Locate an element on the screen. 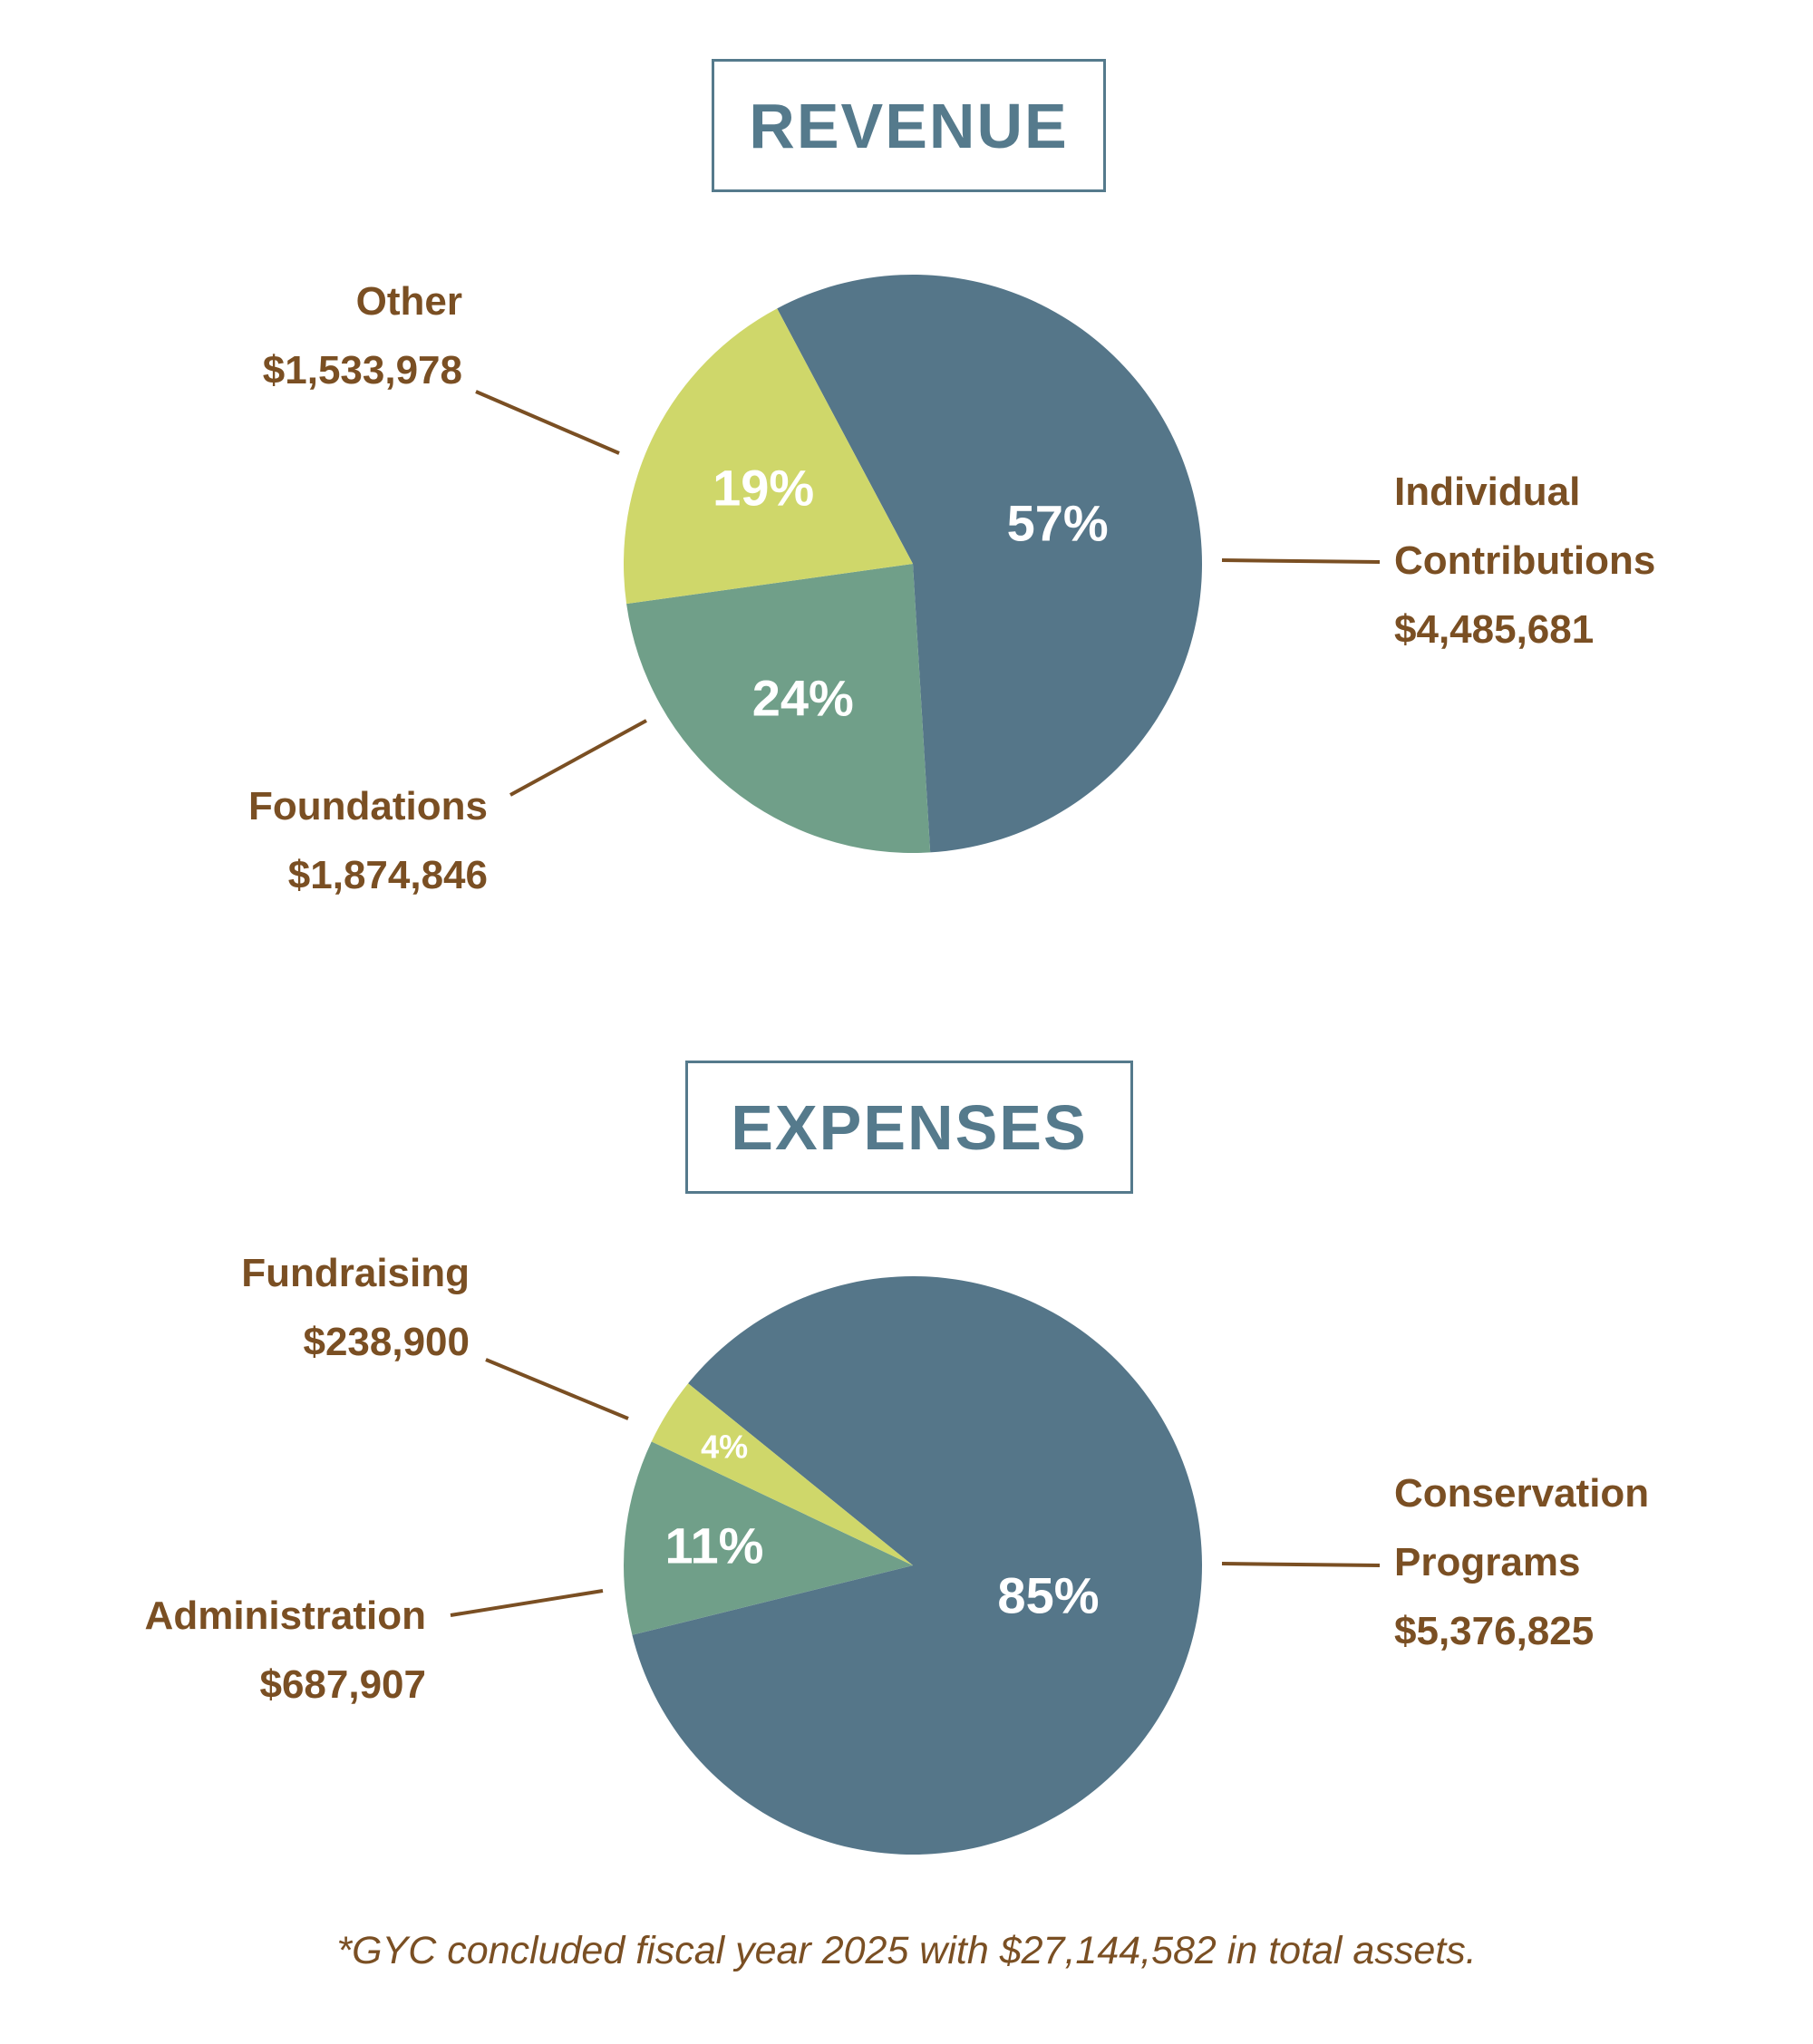  pie-slice-fundraising is located at coordinates (782, 1474).